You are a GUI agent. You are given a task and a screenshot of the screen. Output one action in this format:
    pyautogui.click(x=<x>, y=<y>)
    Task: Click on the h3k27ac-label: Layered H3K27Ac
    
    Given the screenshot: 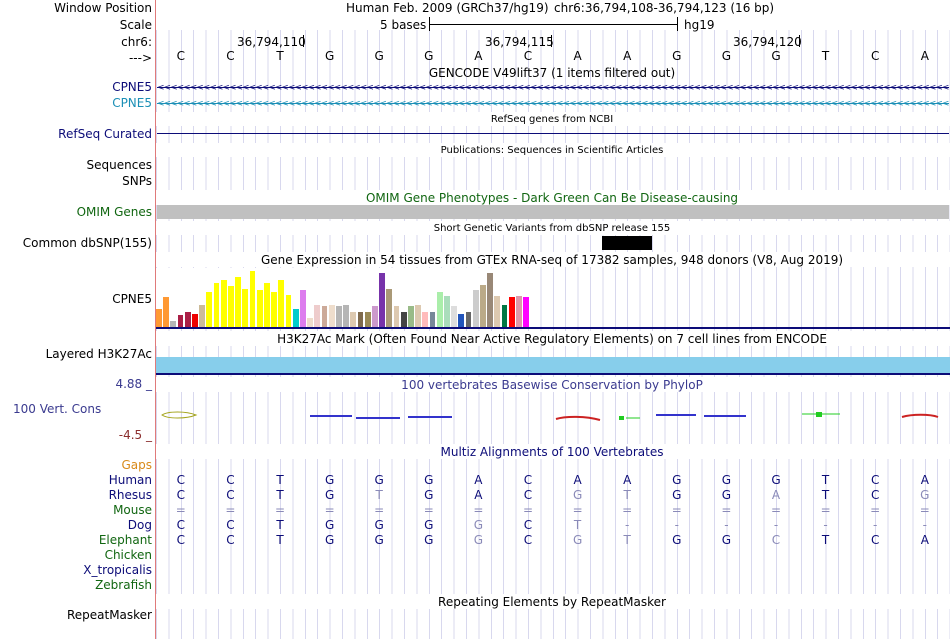 What is the action you would take?
    pyautogui.click(x=98, y=354)
    